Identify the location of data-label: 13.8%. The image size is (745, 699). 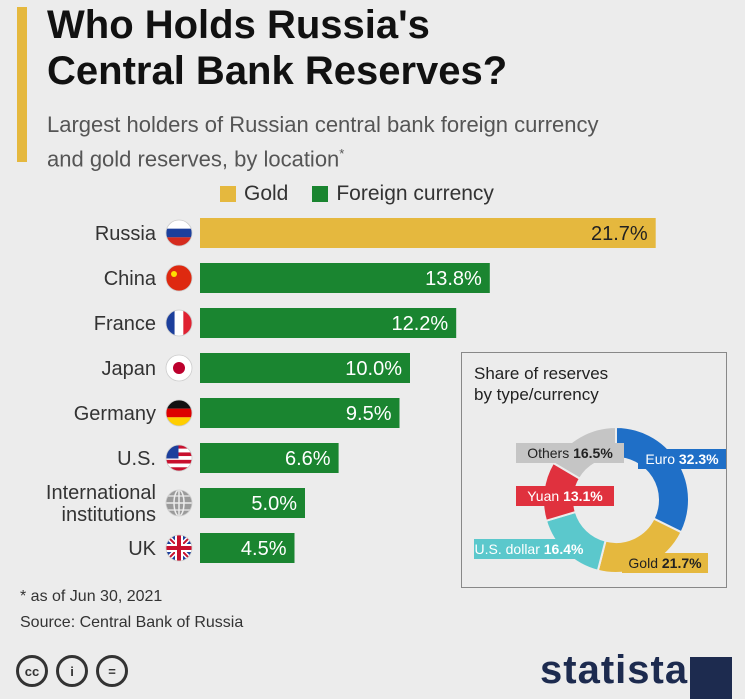
(453, 279).